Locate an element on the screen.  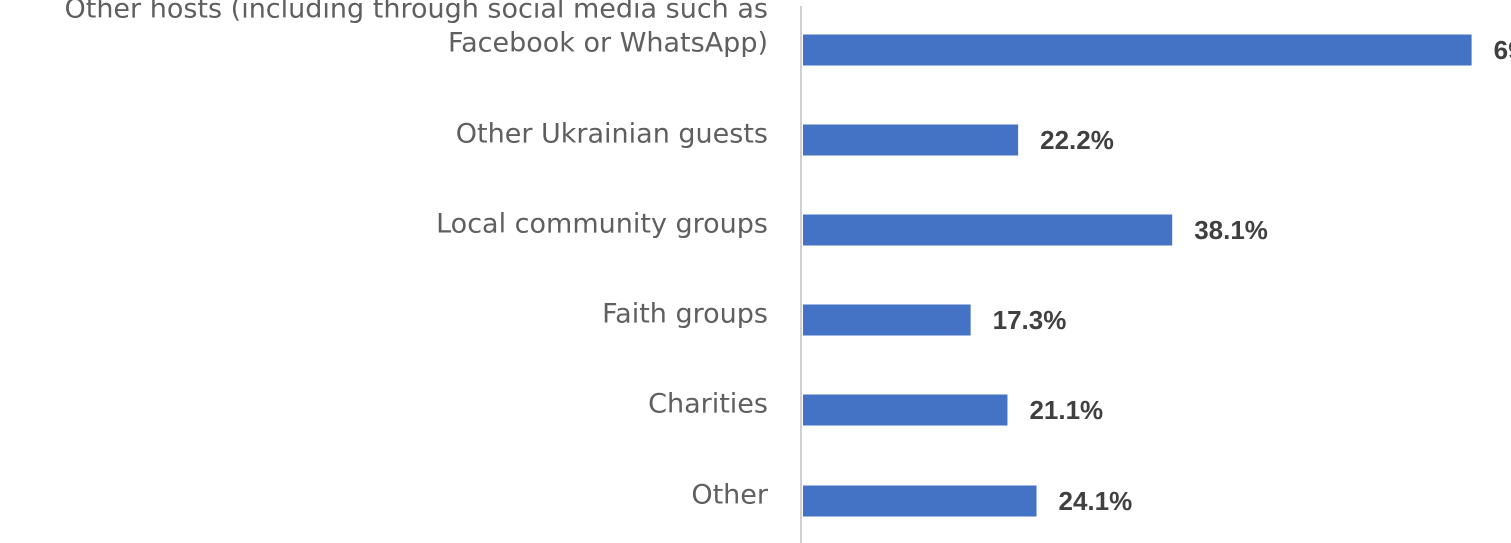
value-label-0: 69.0% is located at coordinates (1502, 50).